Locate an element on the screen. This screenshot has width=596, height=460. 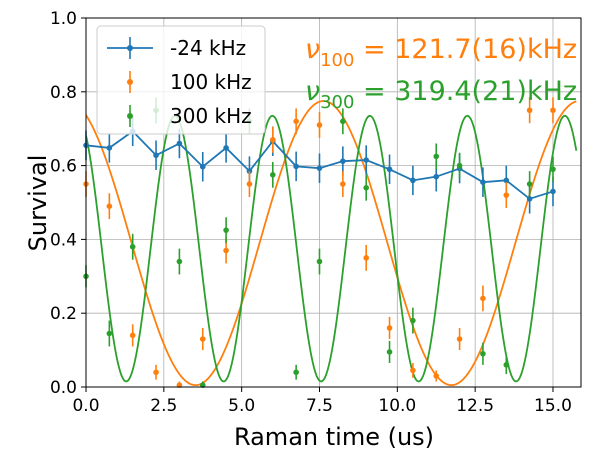
x-tick-label: 5.0 is located at coordinates (241, 406).